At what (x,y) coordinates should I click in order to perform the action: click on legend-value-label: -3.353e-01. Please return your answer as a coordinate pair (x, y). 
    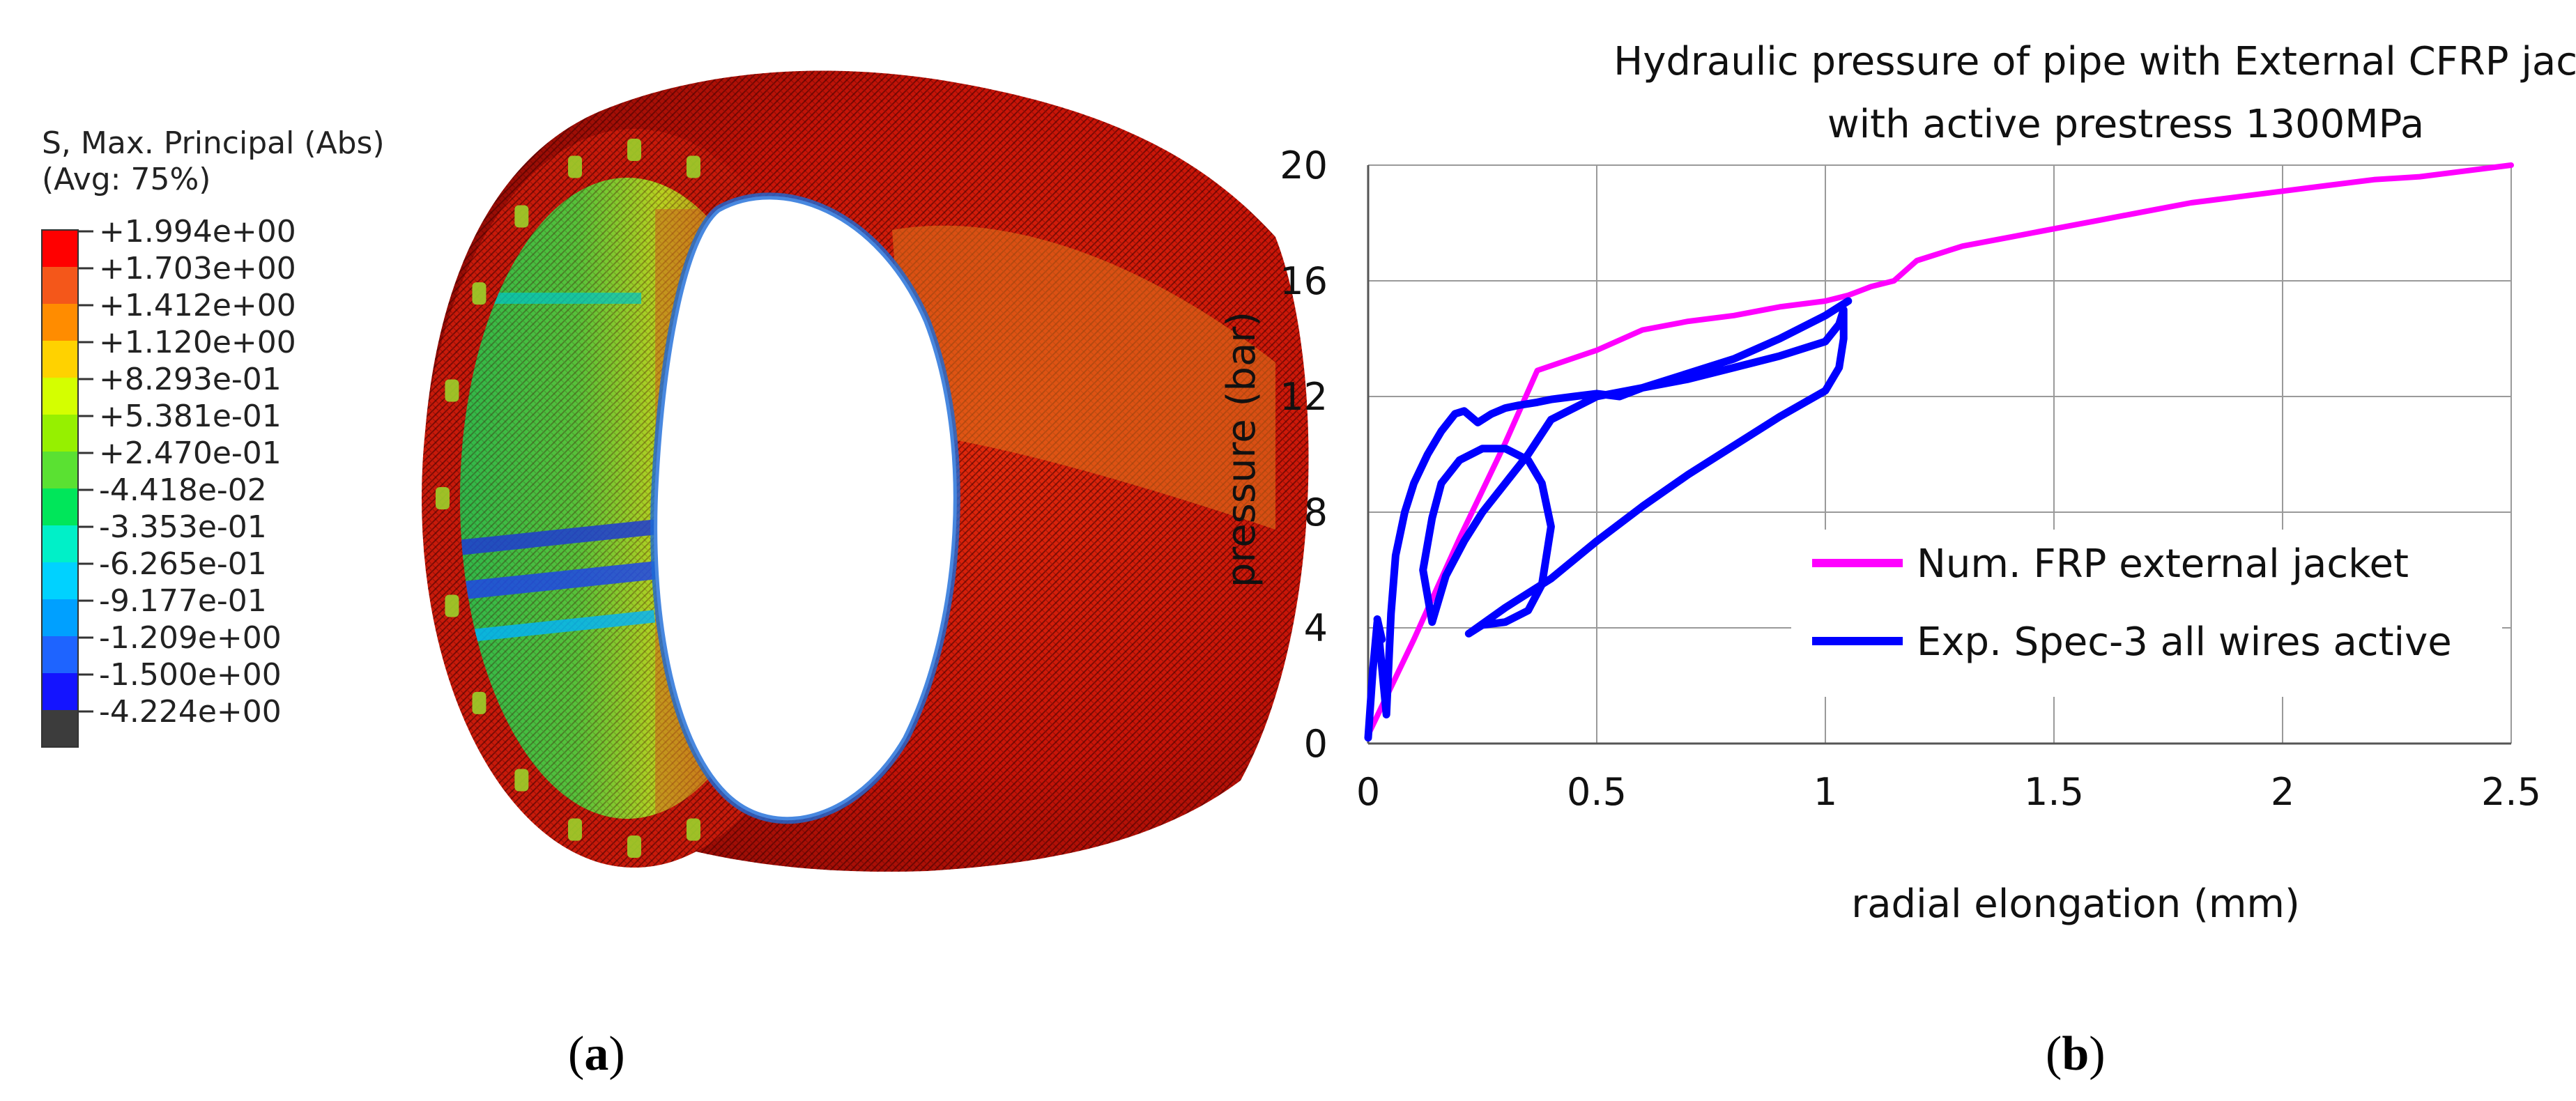
    Looking at the image, I should click on (183, 527).